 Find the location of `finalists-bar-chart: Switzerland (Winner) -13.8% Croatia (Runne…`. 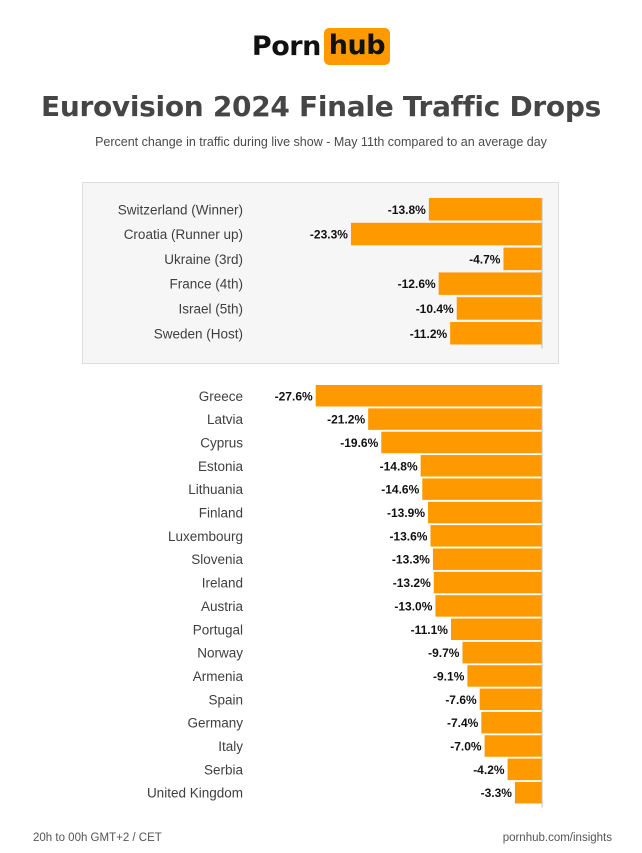

finalists-bar-chart: Switzerland (Winner) -13.8% Croatia (Runne… is located at coordinates (330, 273).